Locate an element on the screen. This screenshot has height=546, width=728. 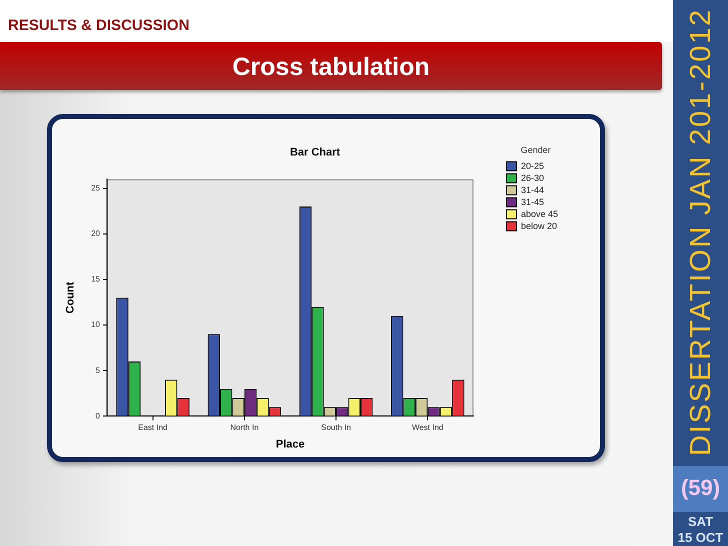
text: 15 OCT is located at coordinates (700, 537).